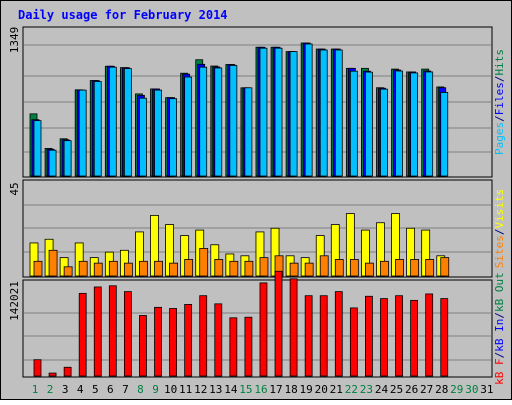 The width and height of the screenshot is (512, 405). I want to click on x-day-label-25: 25, so click(396, 389).